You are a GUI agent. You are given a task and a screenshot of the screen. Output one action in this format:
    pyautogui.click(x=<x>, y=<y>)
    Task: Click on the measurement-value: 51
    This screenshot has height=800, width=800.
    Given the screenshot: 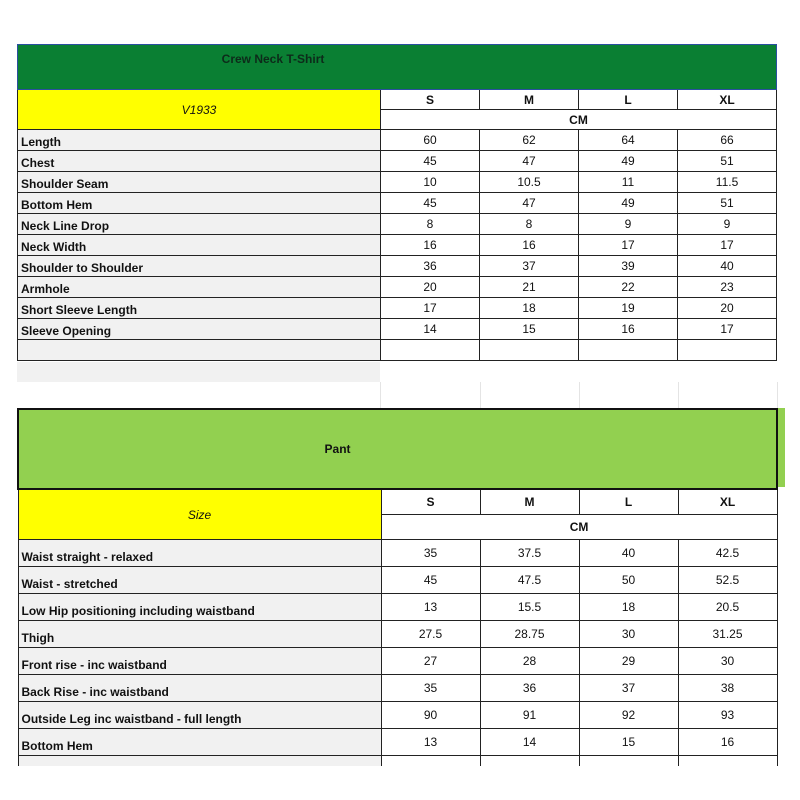 What is the action you would take?
    pyautogui.click(x=727, y=161)
    